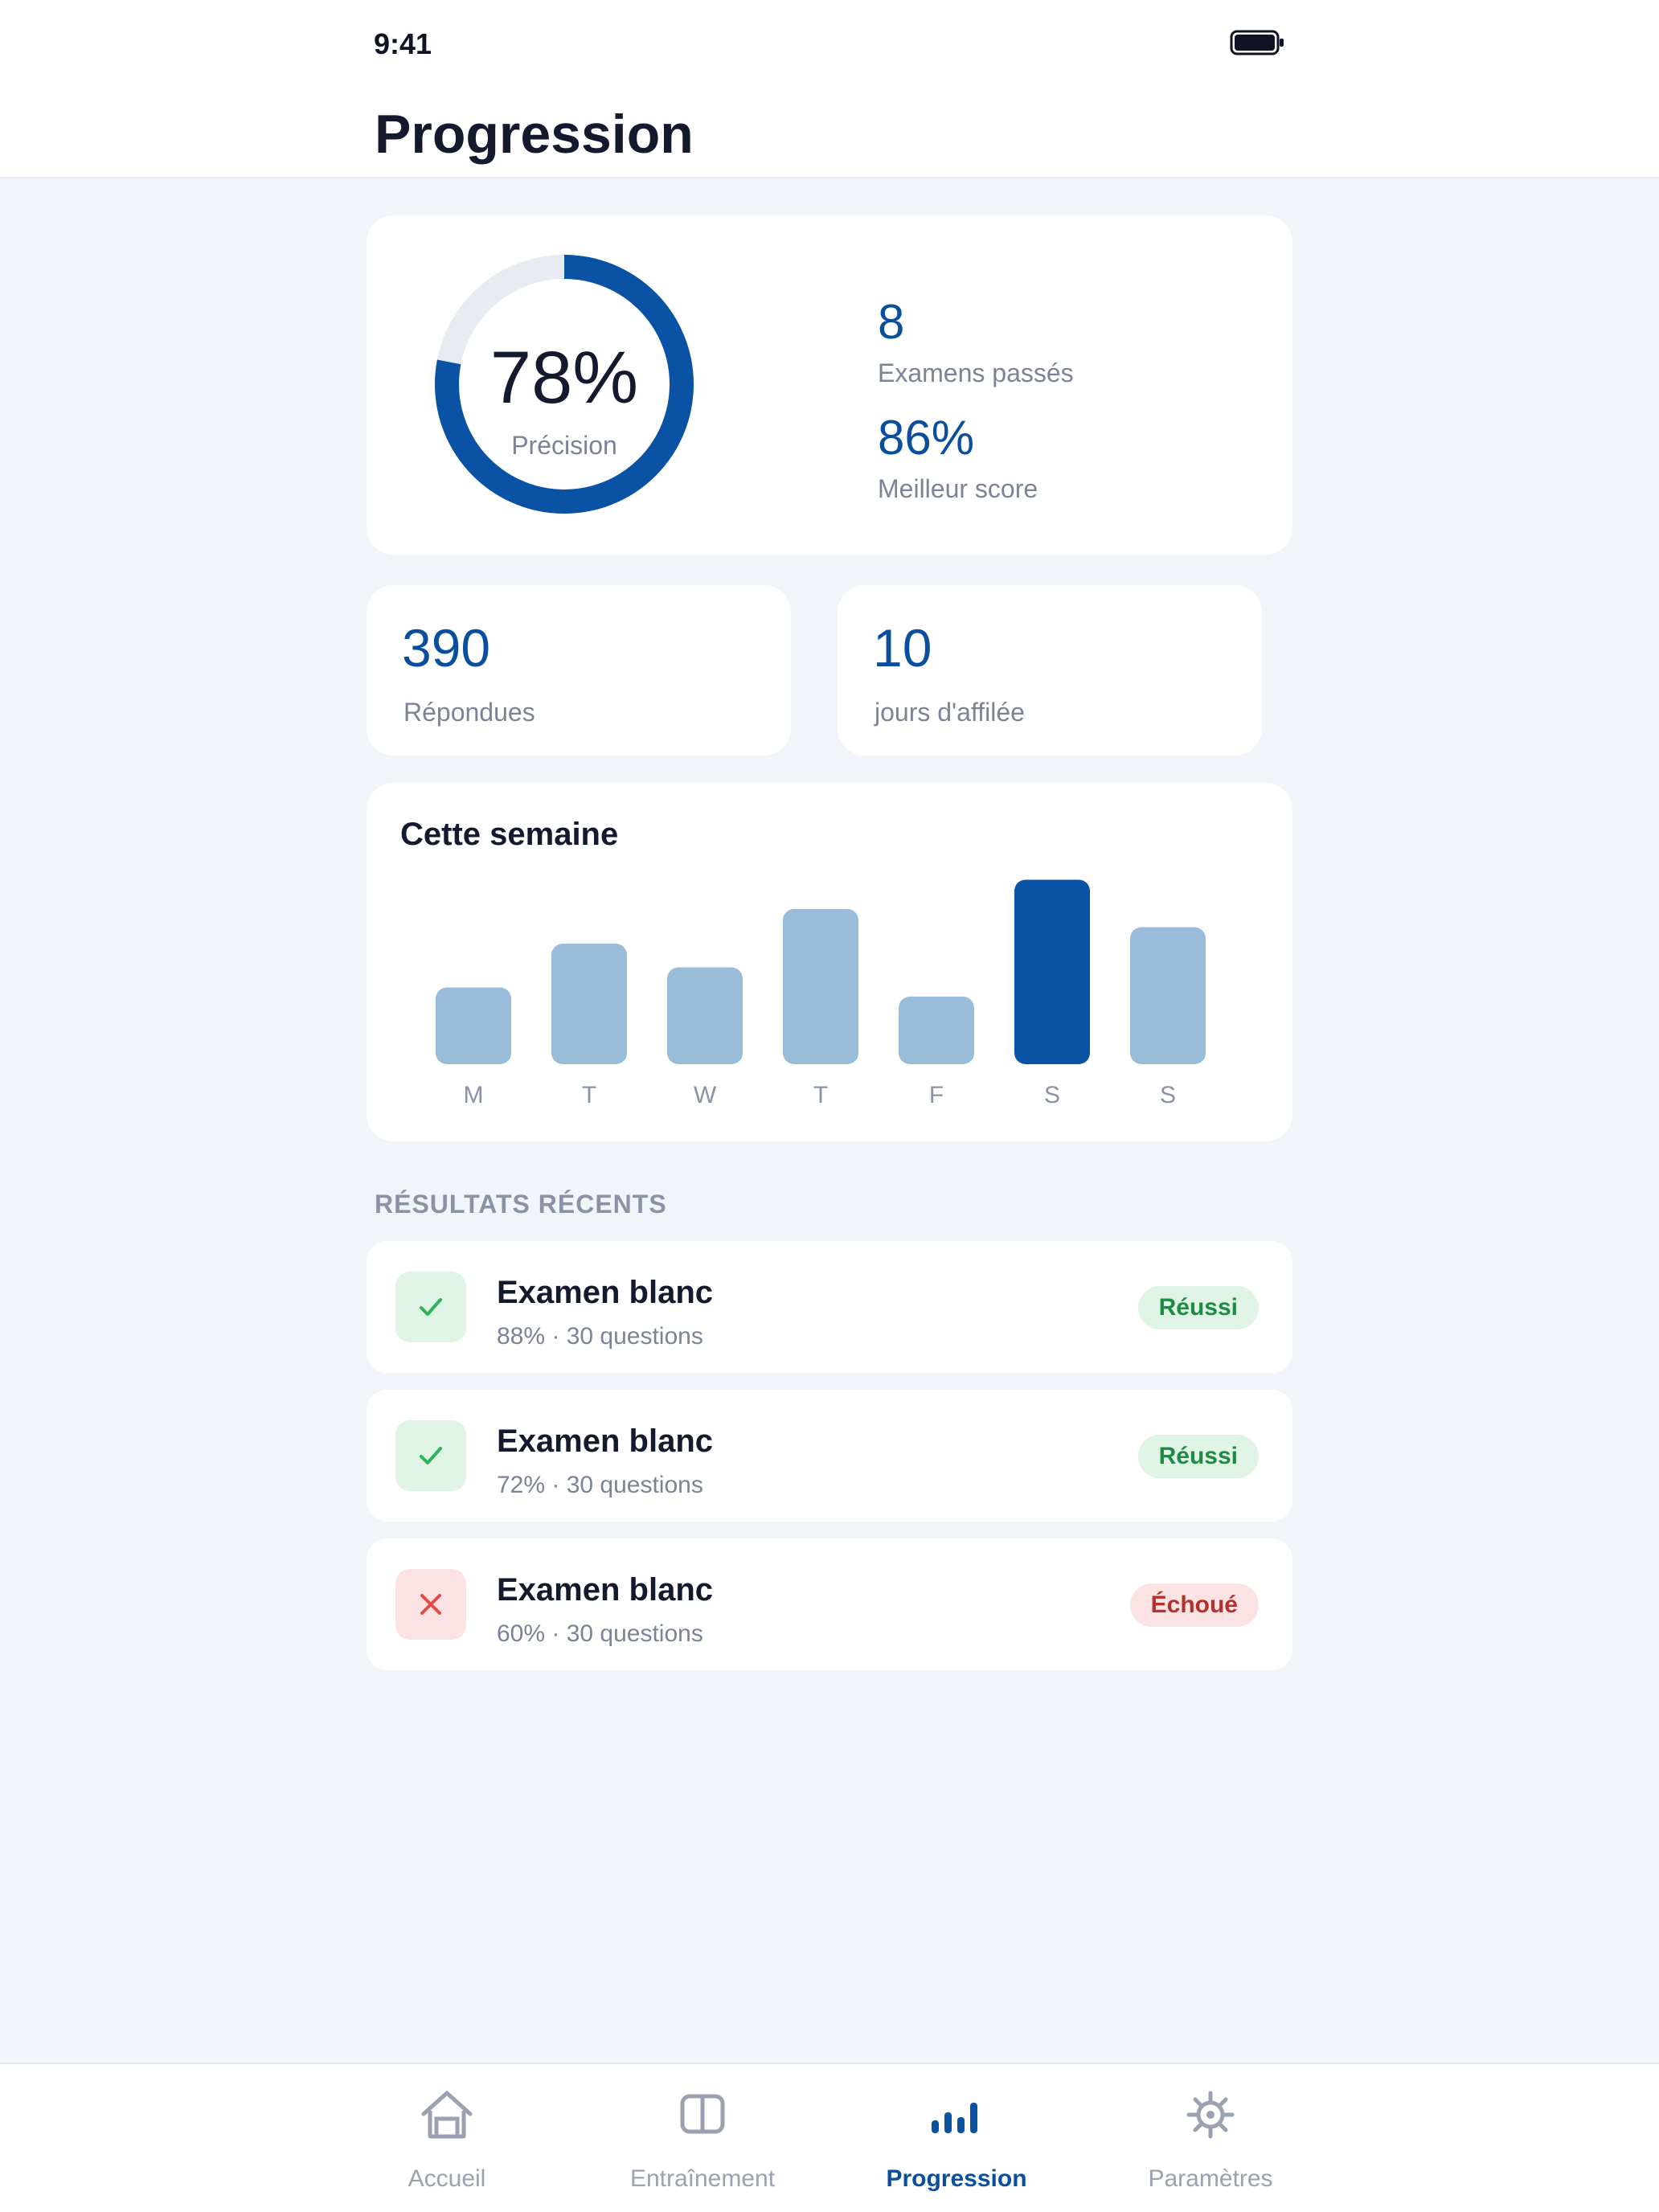 This screenshot has height=2212, width=1659. Describe the element at coordinates (431, 1604) in the screenshot. I see `cross-icon` at that location.